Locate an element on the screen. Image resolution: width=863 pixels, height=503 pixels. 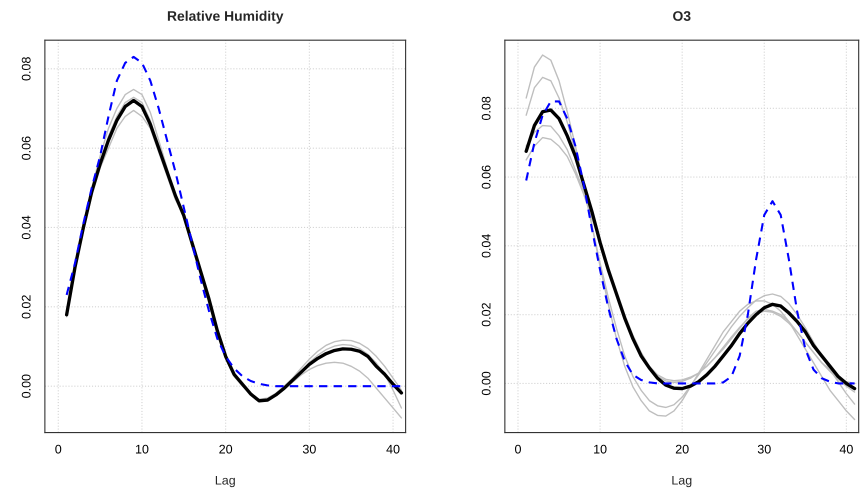
chart-title: O3 is located at coordinates (682, 16).